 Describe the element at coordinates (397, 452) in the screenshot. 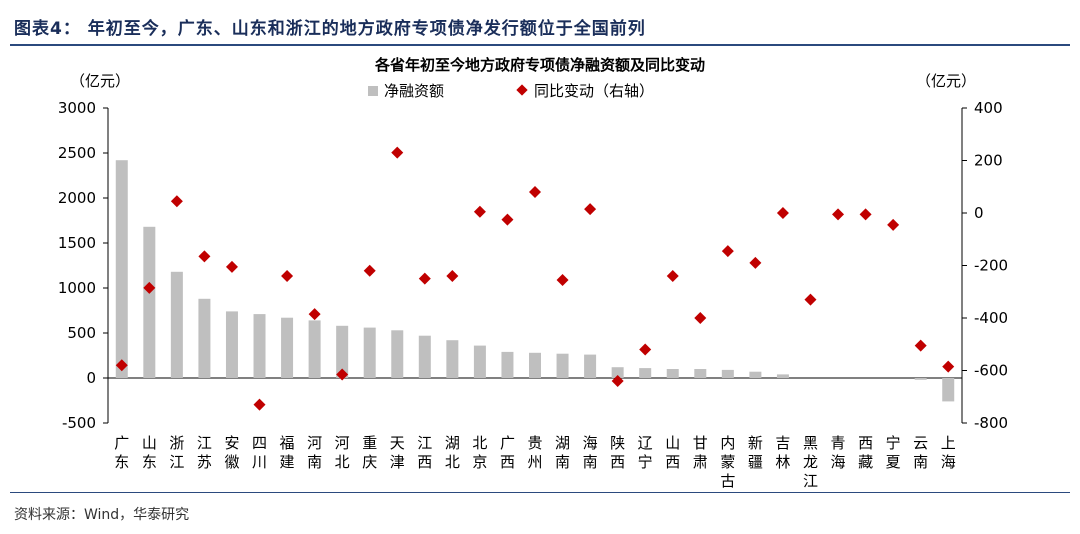

I see `category-label: 天津` at that location.